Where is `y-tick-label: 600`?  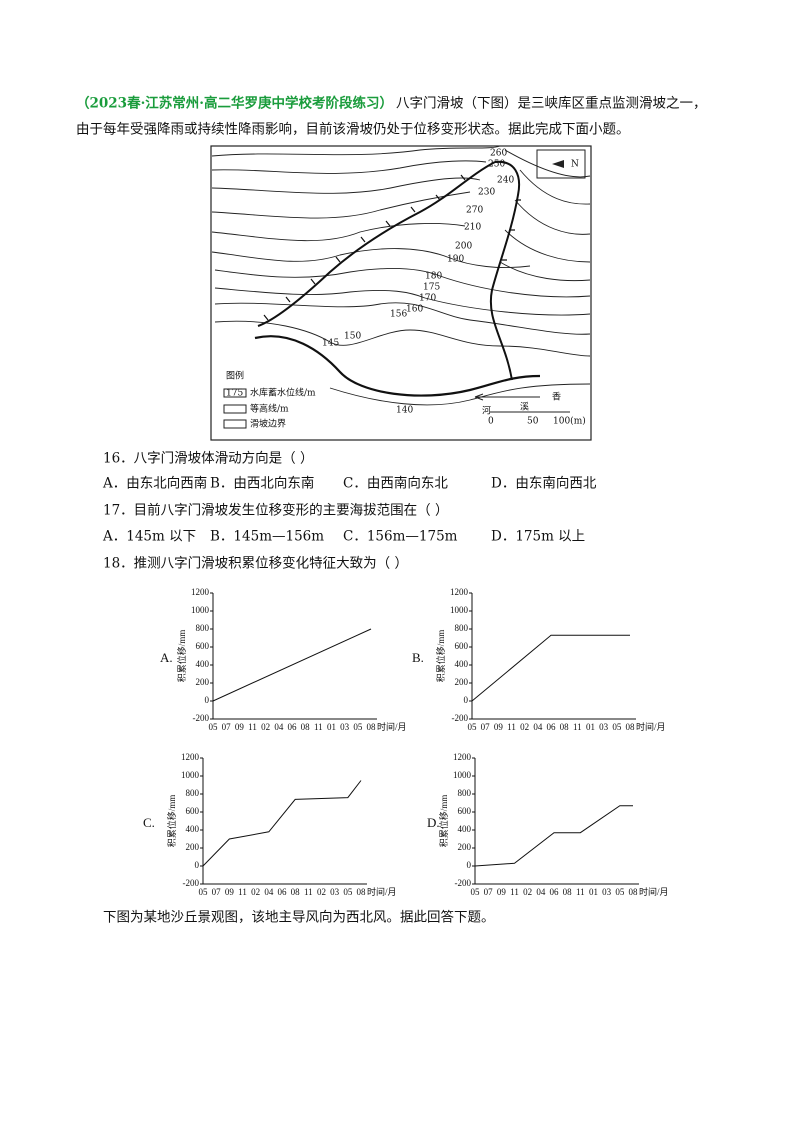 y-tick-label: 600 is located at coordinates (462, 646).